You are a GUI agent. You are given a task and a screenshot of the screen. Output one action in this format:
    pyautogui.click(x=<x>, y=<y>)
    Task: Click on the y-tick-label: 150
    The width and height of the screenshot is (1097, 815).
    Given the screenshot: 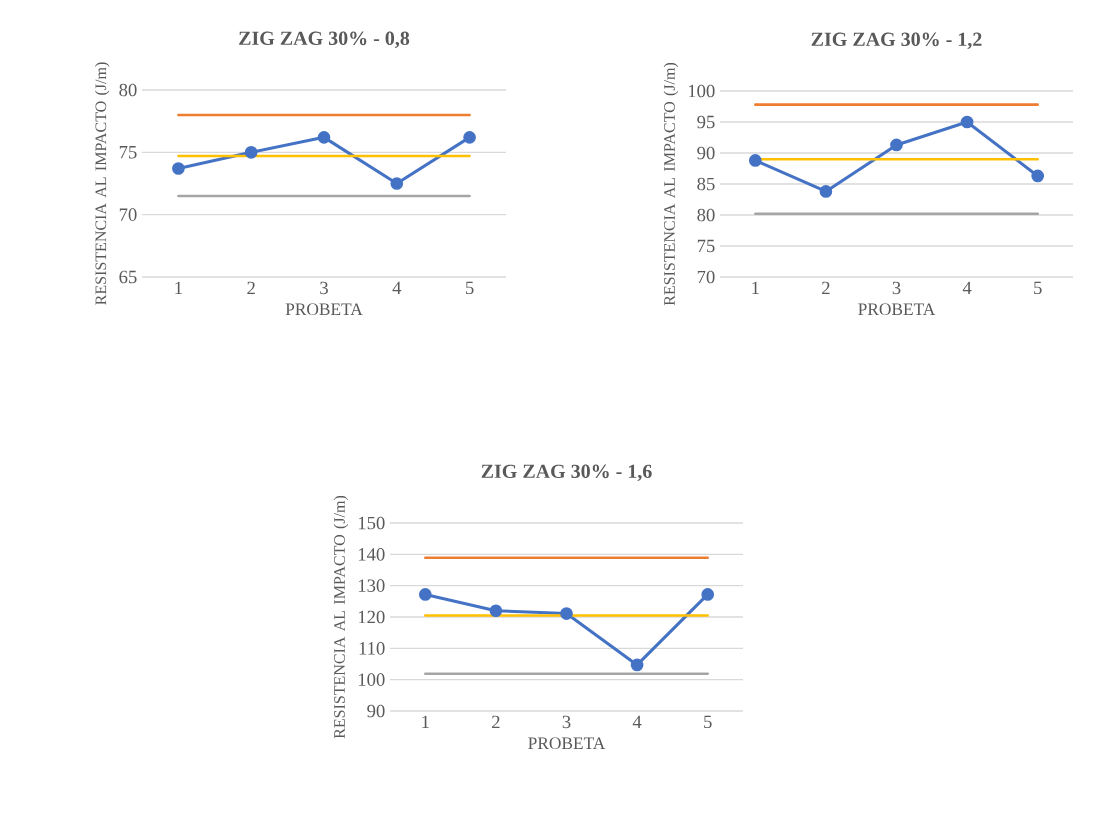 What is the action you would take?
    pyautogui.click(x=371, y=523)
    